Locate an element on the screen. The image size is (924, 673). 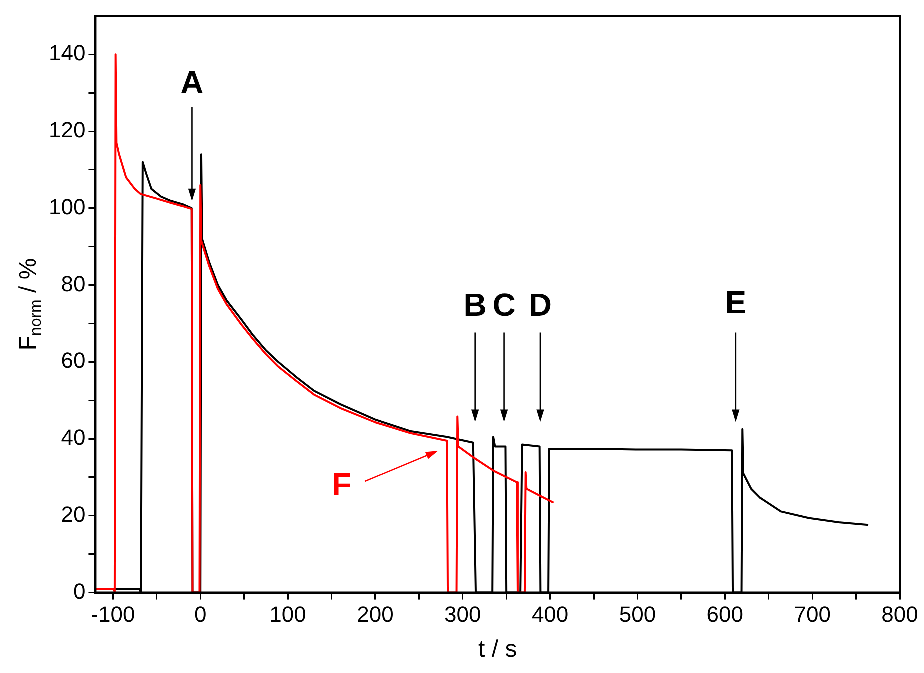
annotation: D is located at coordinates (540, 305).